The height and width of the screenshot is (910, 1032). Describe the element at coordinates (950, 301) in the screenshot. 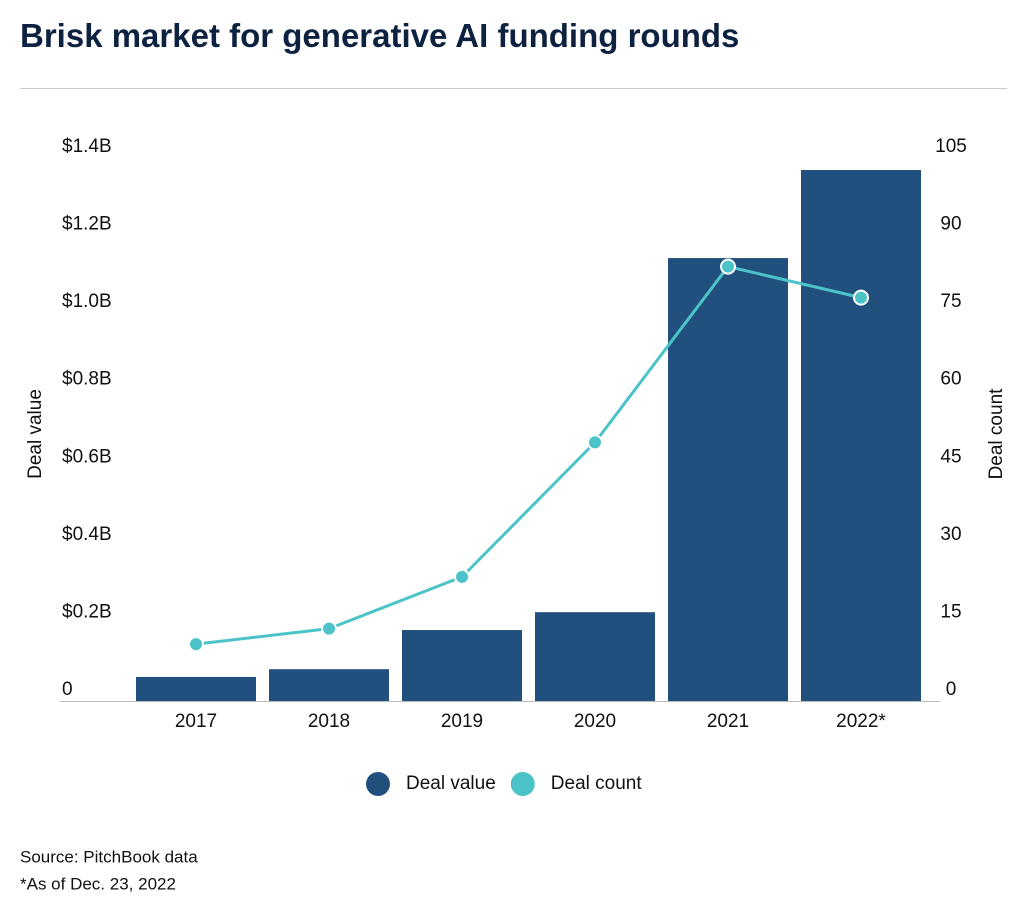

I see `y2-tick-label: 75` at that location.